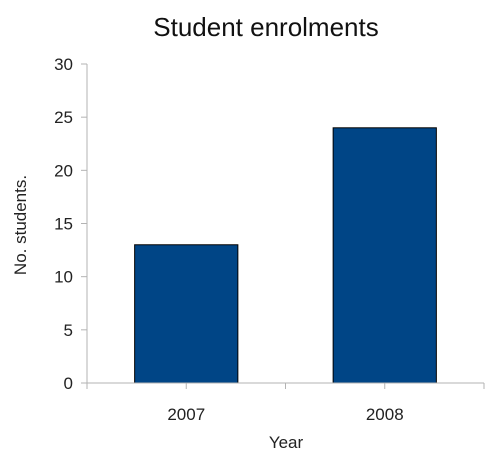 The width and height of the screenshot is (495, 454). I want to click on y-axis-tick-labels: 0 5 10 15 20 25 30, so click(63, 224).